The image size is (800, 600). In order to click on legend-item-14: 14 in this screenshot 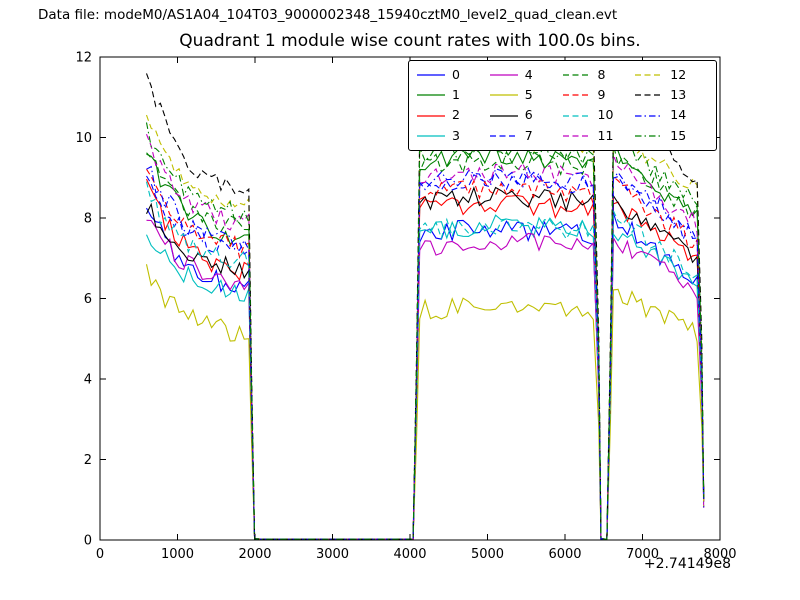, I will do `click(671, 116)`.